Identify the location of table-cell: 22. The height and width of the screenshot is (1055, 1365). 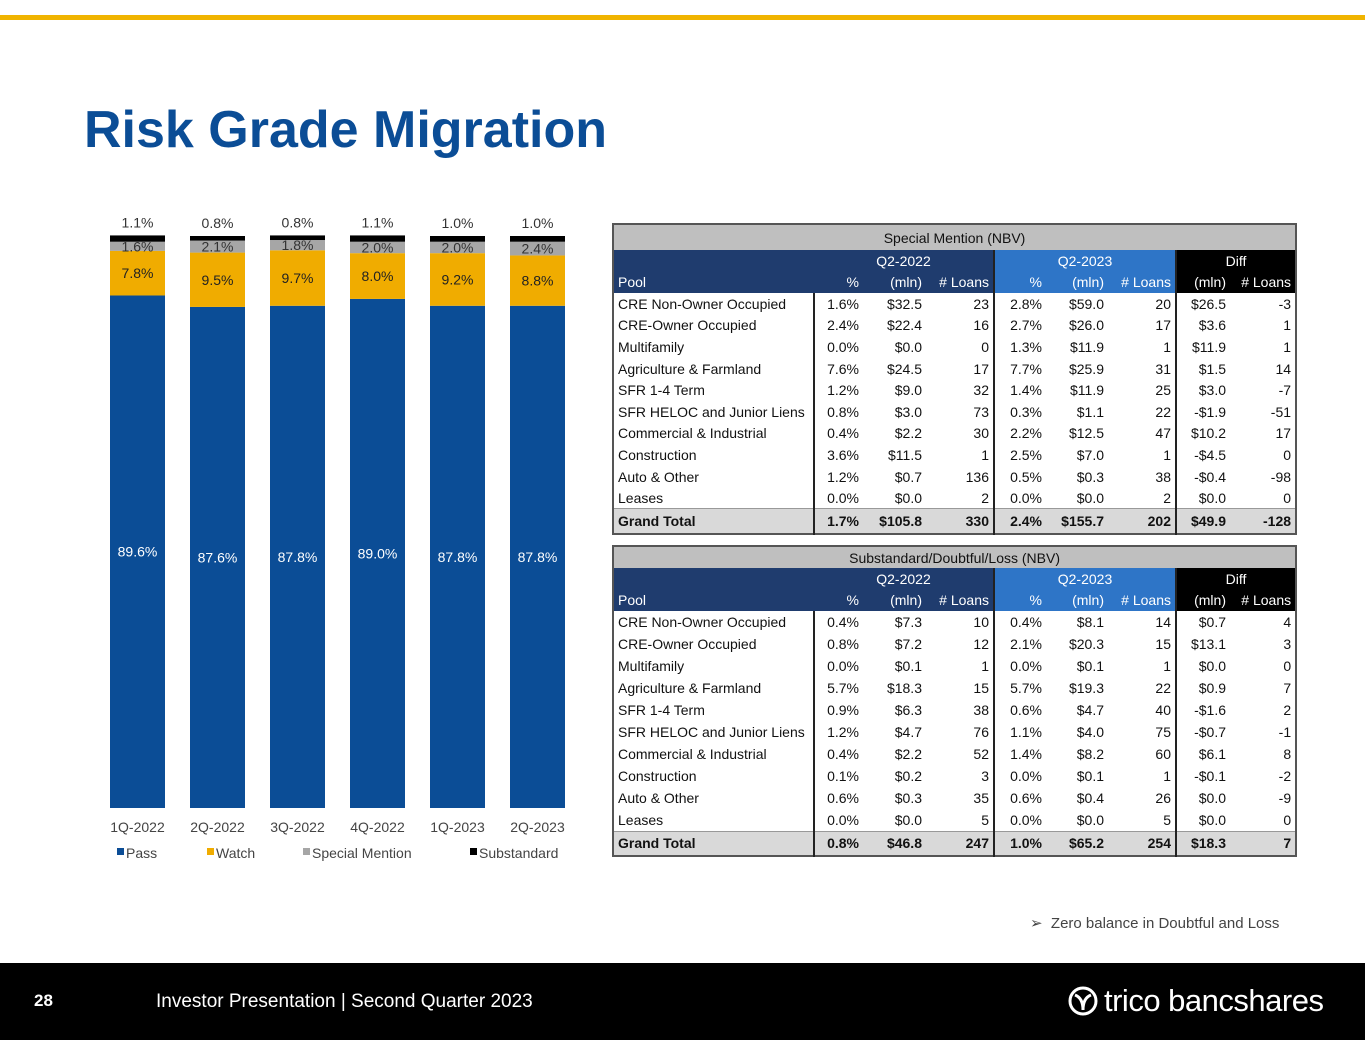
(1163, 411).